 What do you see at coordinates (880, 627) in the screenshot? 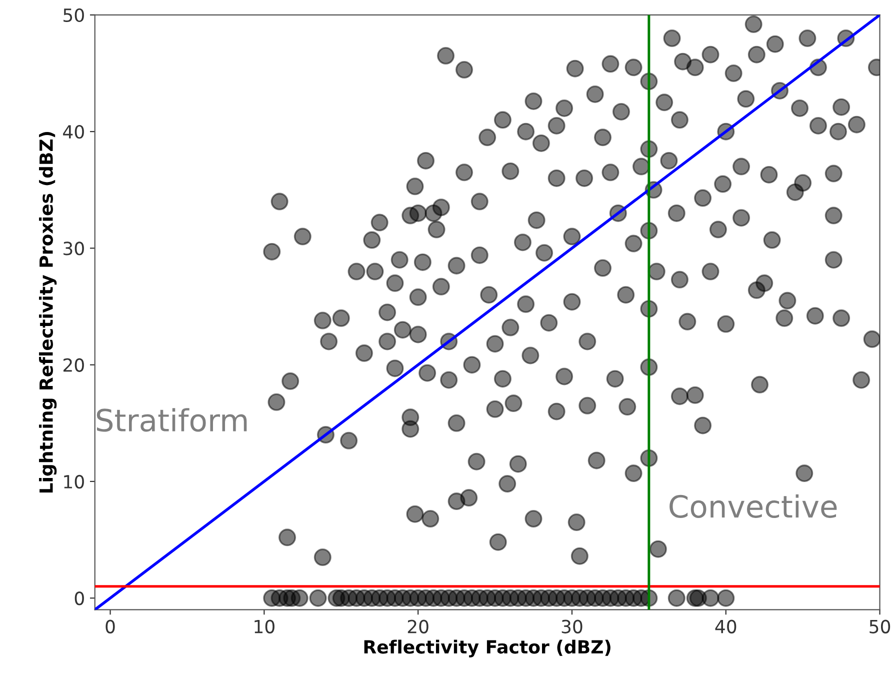
I see `x-tick-label: 50` at bounding box center [880, 627].